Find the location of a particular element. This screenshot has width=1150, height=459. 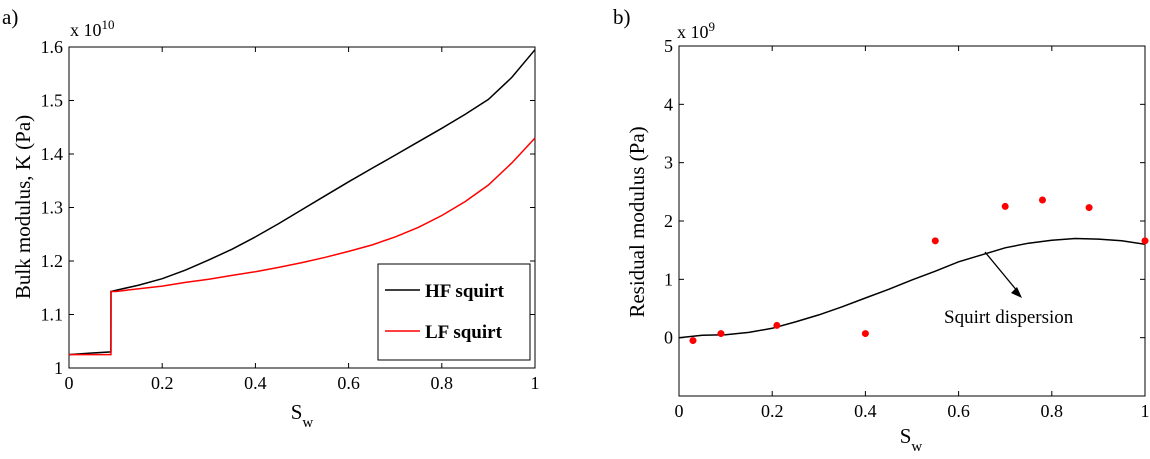

y-tick-label: 2 is located at coordinates (668, 221).